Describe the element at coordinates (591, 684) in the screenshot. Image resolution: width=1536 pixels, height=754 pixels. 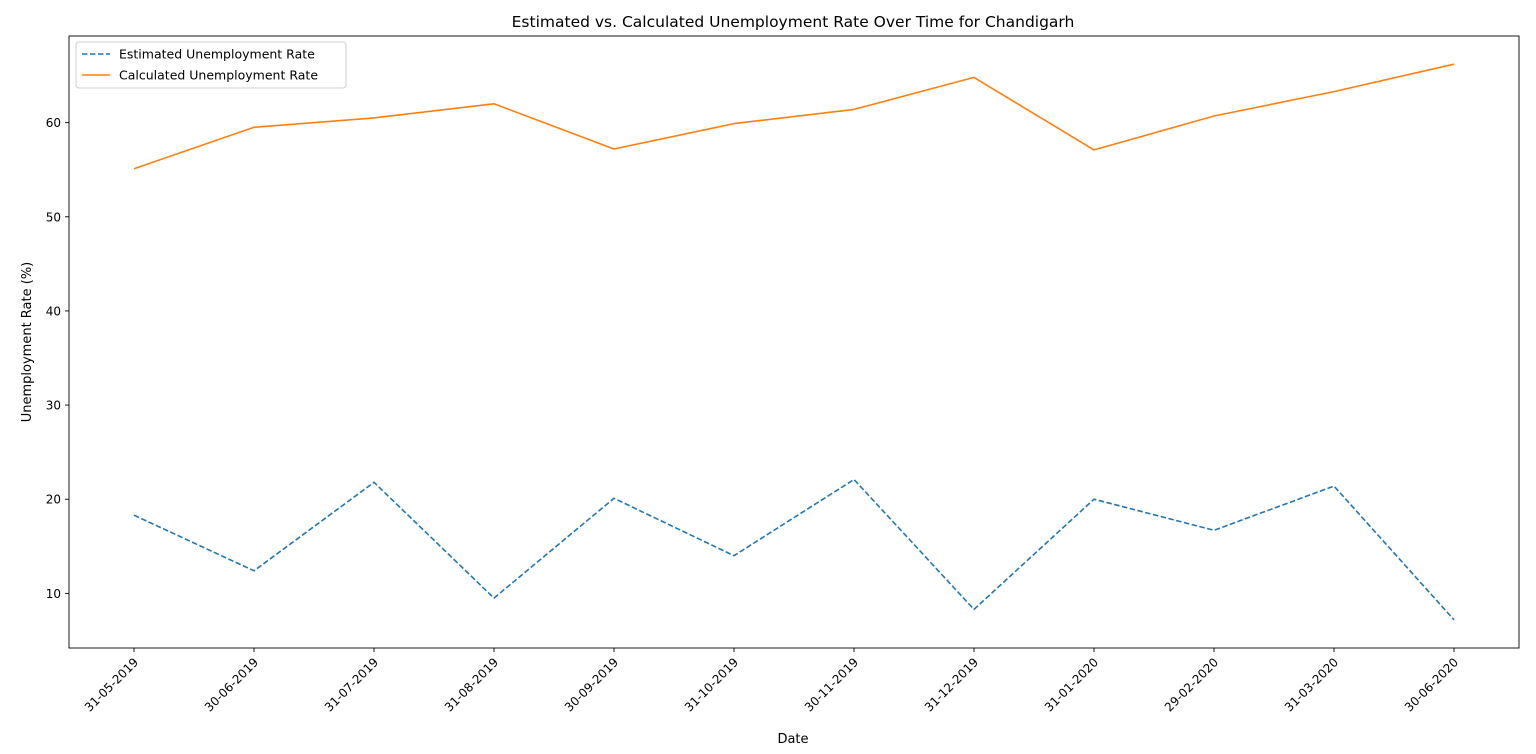
I see `x-tick-label-4: 30-09-2019` at that location.